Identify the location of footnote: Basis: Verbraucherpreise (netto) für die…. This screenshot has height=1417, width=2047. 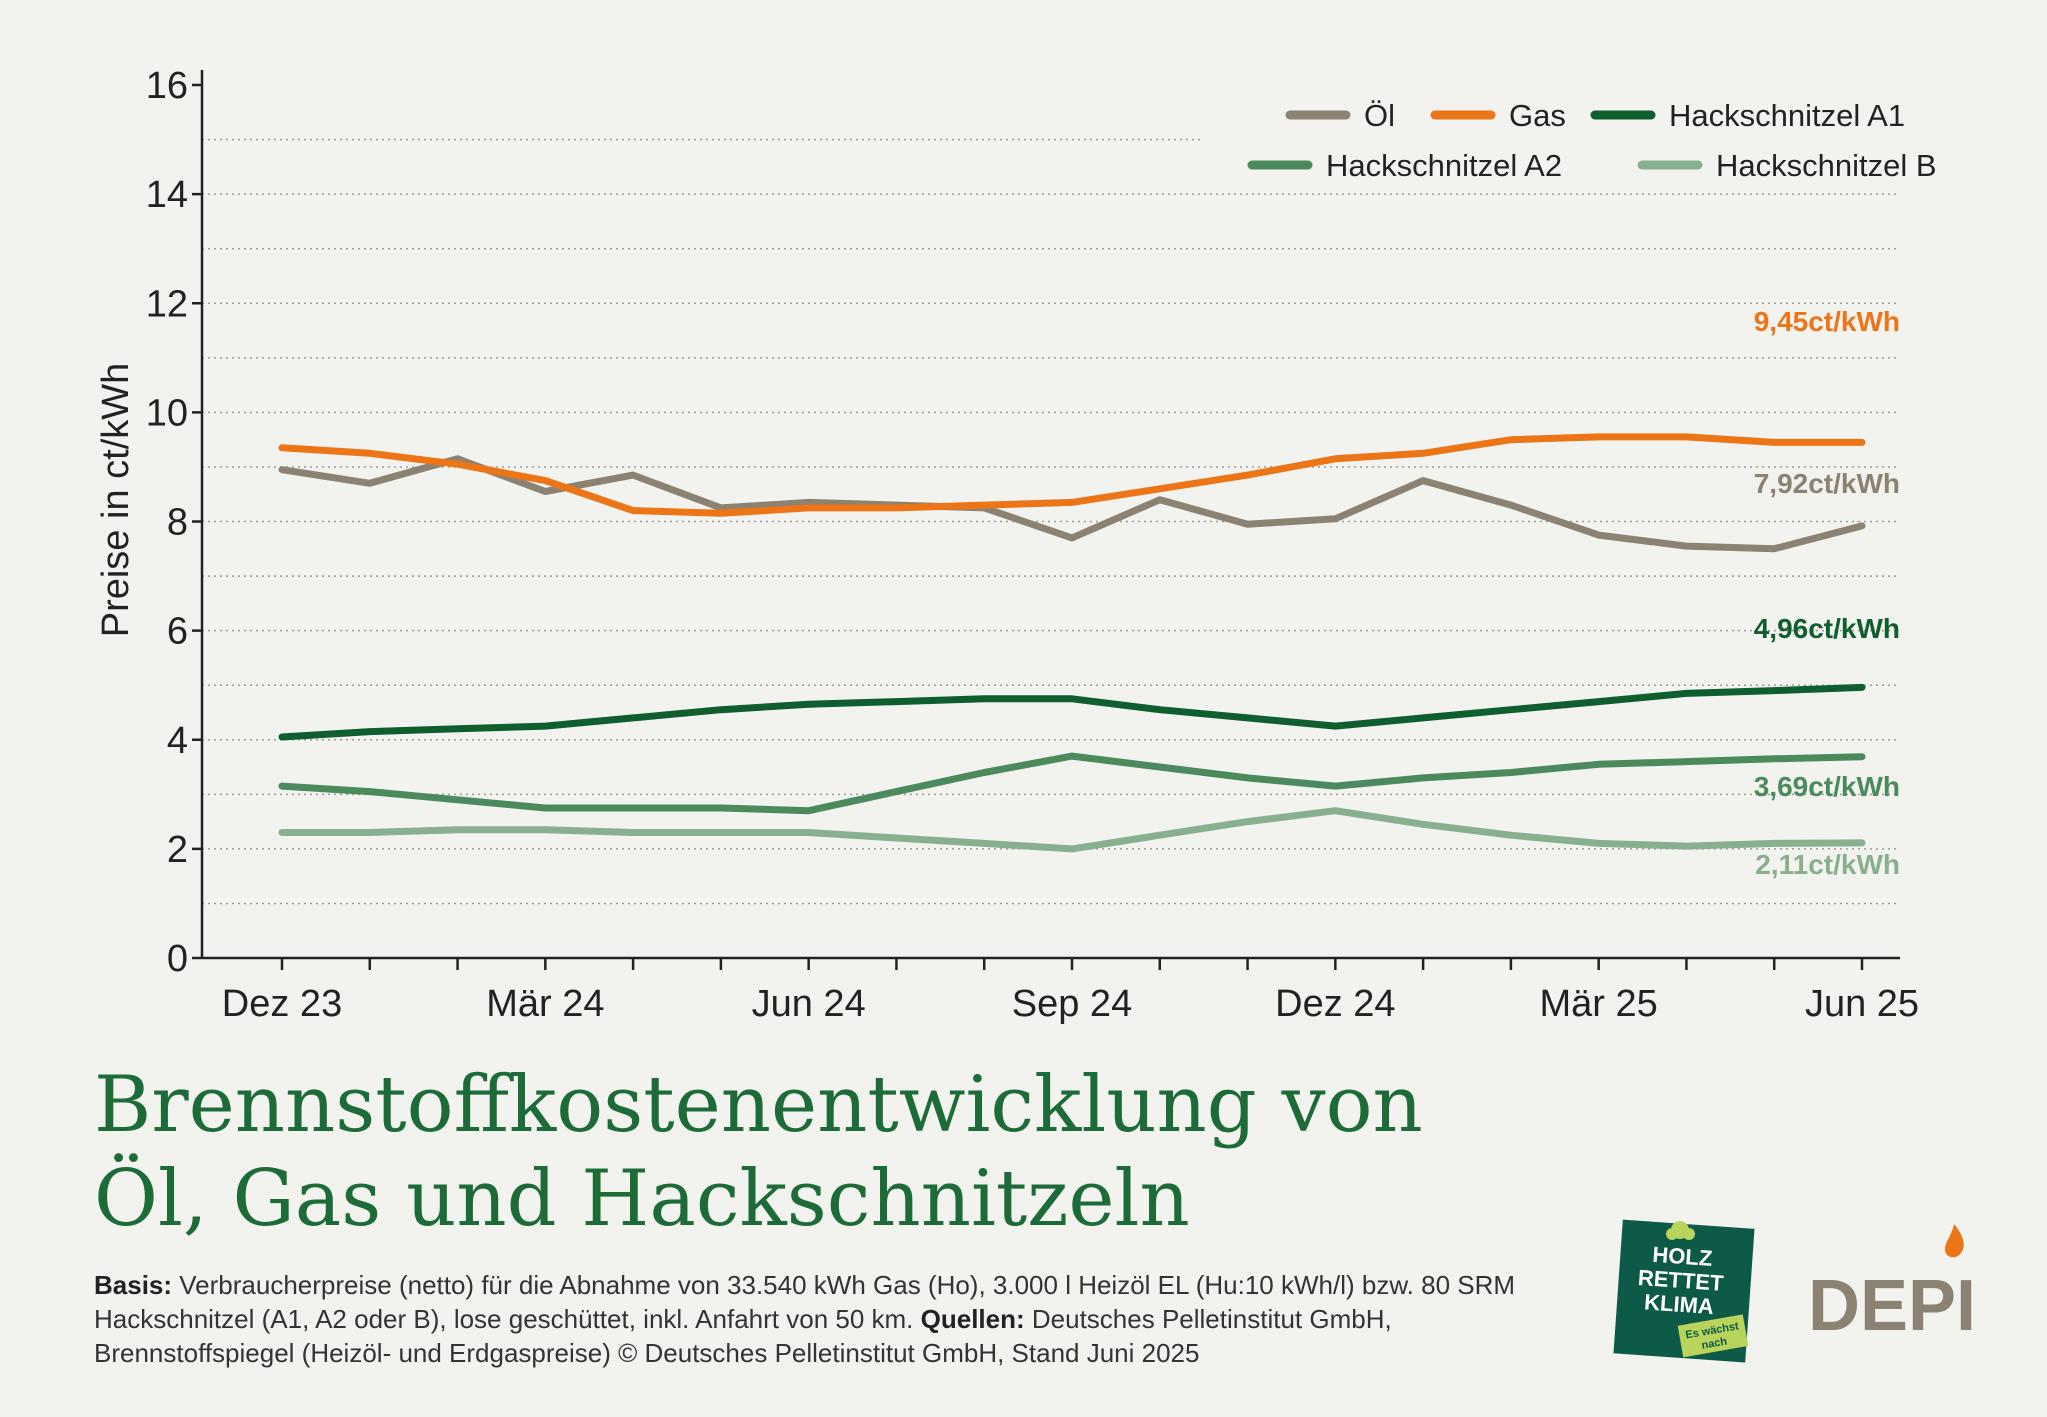
(834, 1319).